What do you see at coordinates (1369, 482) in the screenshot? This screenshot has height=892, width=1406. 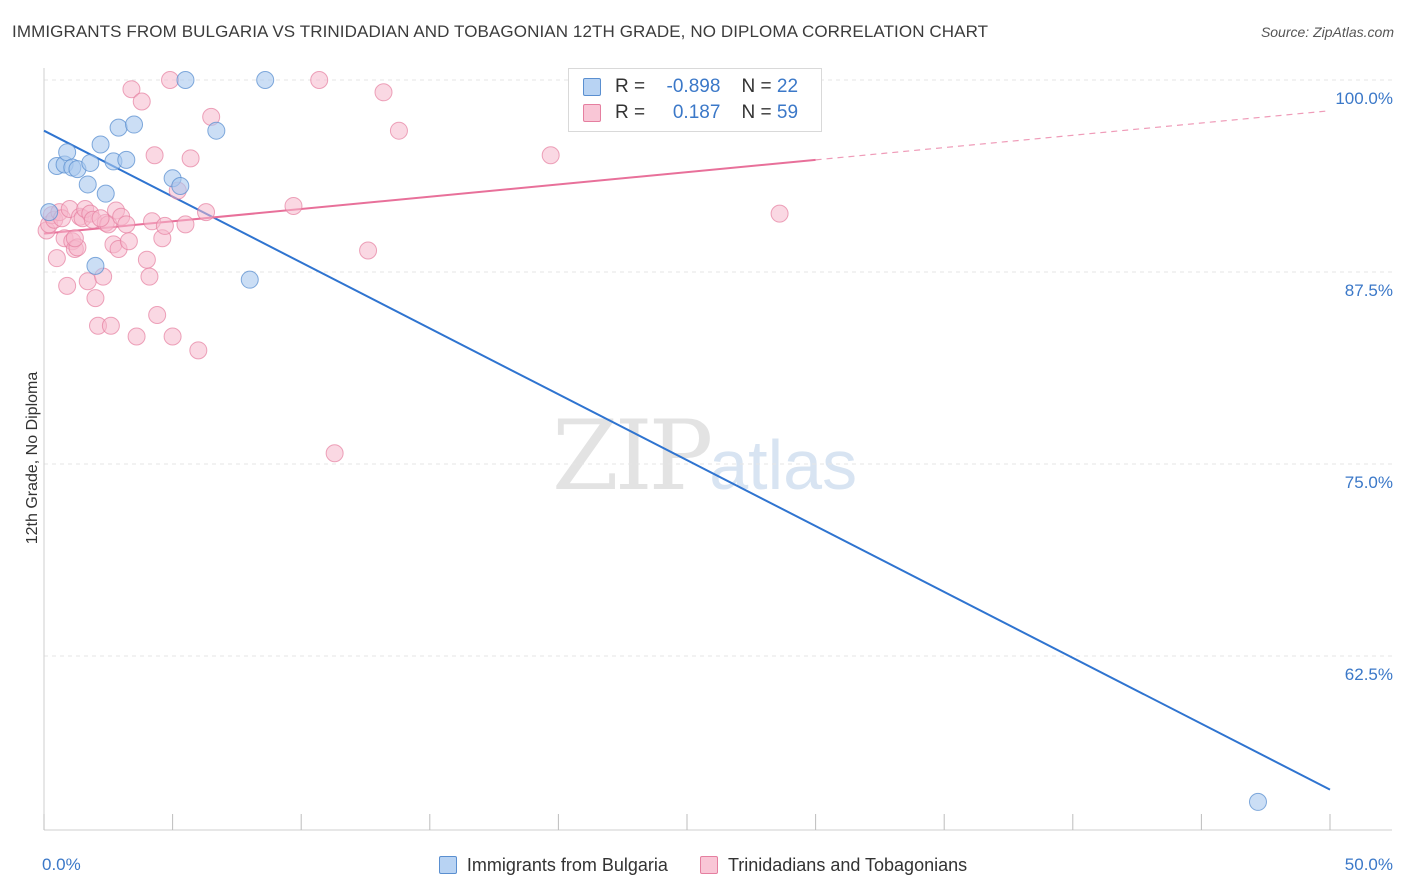 I see `y-tick-label: 75.0%` at bounding box center [1369, 482].